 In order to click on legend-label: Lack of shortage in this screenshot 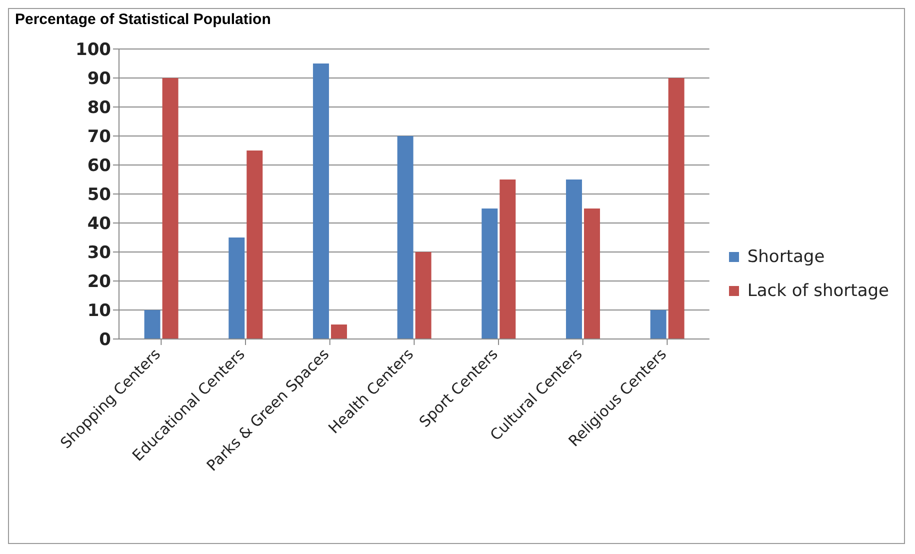, I will do `click(817, 291)`.